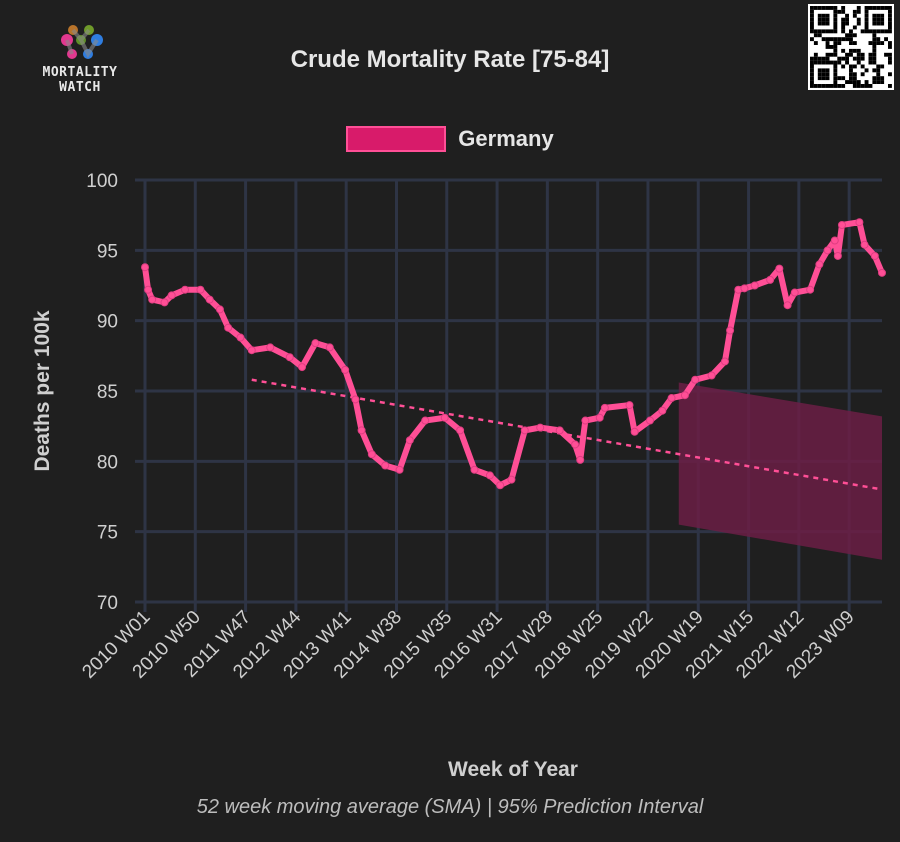 Image resolution: width=900 pixels, height=842 pixels. I want to click on y-axis-title: Deaths per 100k, so click(42, 390).